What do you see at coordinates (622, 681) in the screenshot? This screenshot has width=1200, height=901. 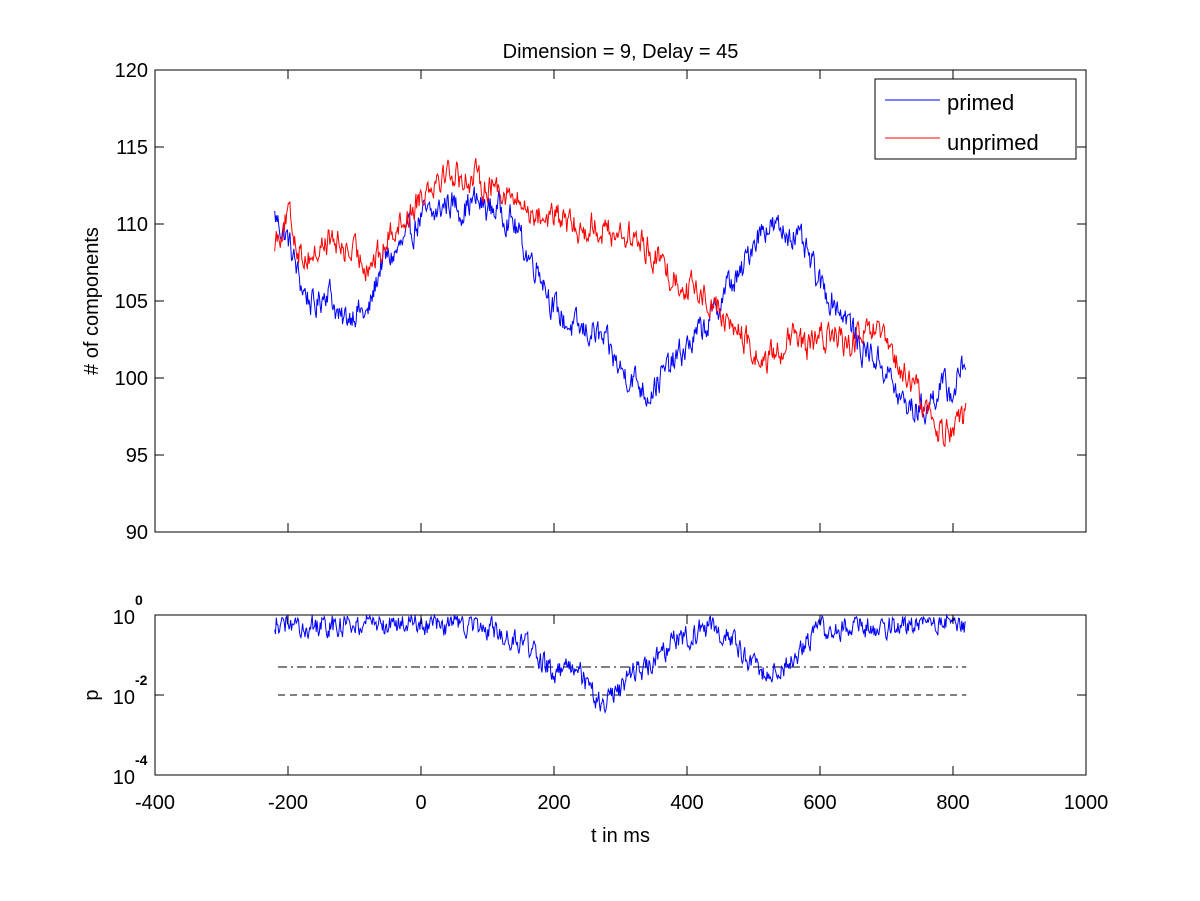 I see `reference-lines` at bounding box center [622, 681].